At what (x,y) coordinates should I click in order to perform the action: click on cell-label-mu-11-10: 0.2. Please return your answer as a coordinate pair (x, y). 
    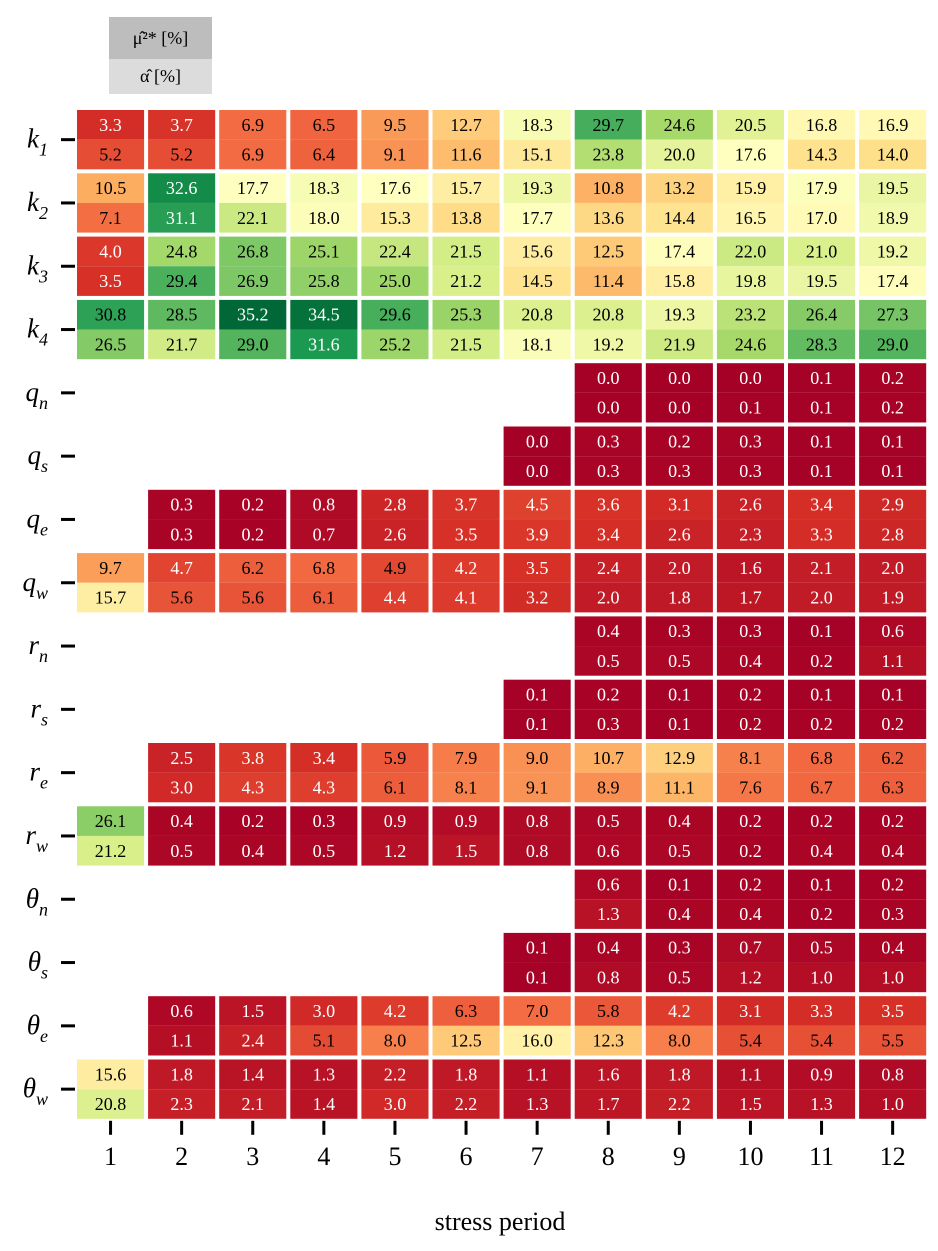
    Looking at the image, I should click on (821, 821).